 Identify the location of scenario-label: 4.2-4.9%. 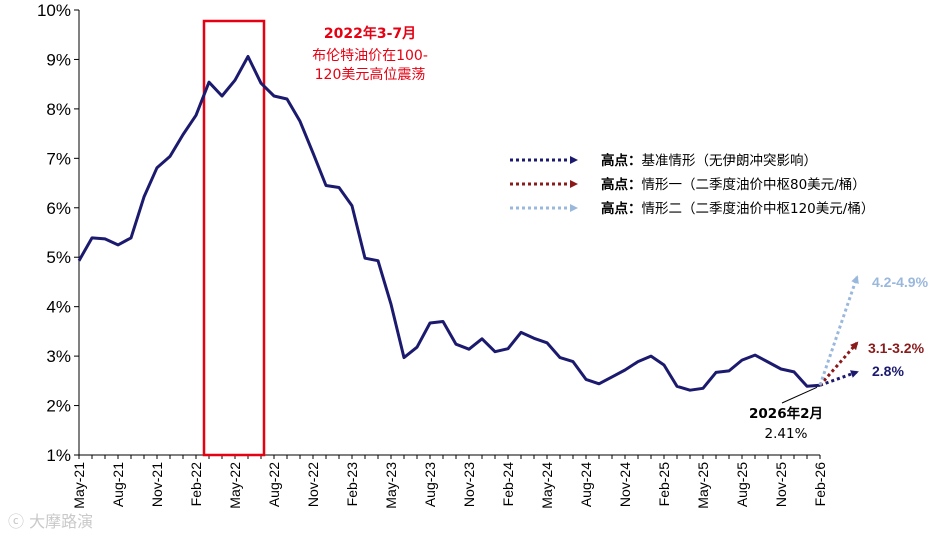
(900, 282).